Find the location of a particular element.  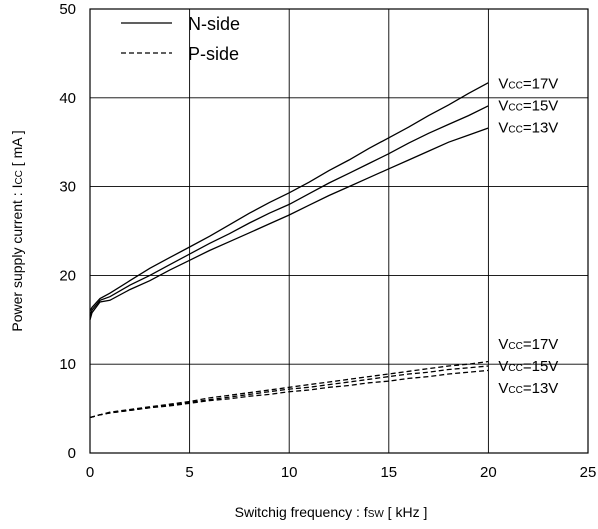

x-axis-label-unit: [ kHz ] is located at coordinates (406, 512).